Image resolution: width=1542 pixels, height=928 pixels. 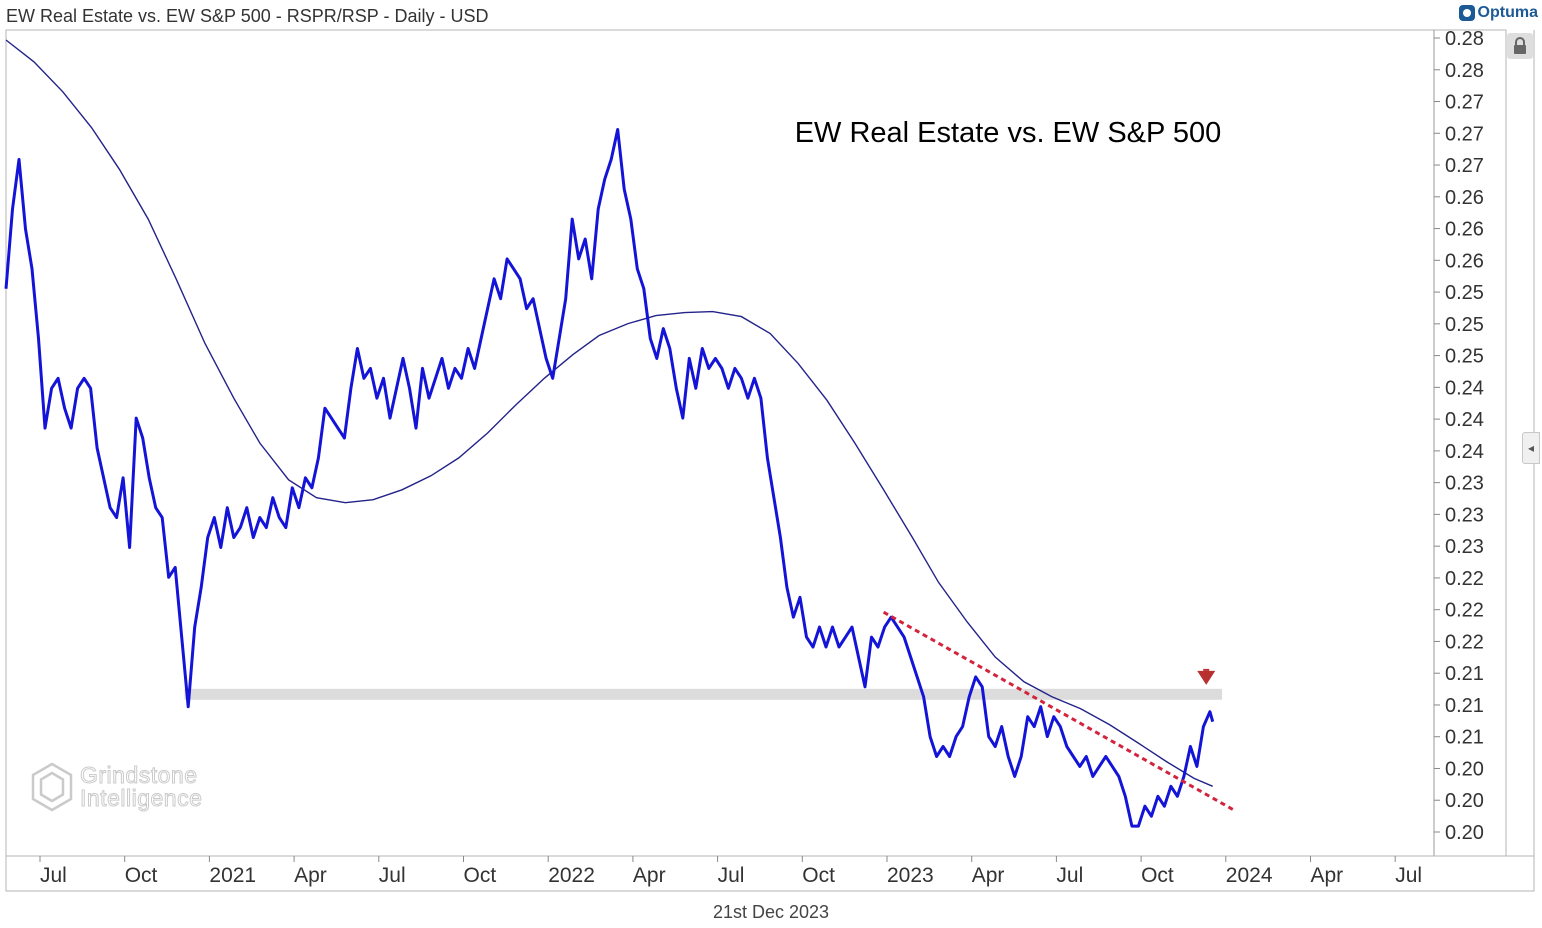 I want to click on chevron-left-icon: ◂, so click(x=1531, y=448).